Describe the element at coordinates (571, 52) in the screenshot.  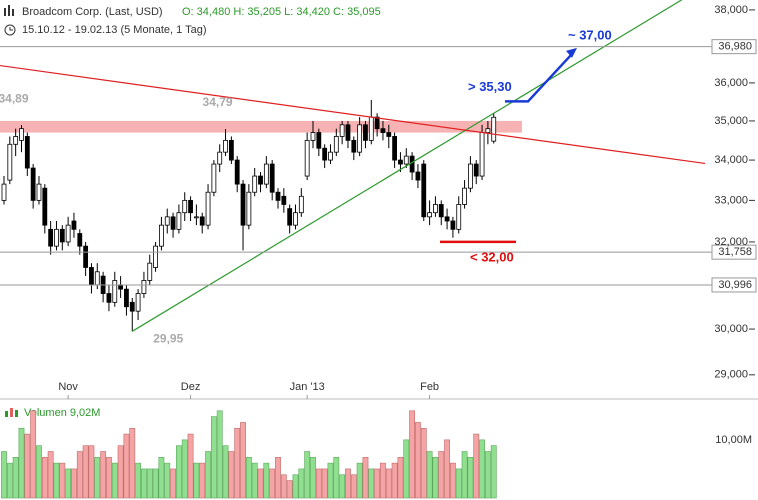
I see `arrow-head` at that location.